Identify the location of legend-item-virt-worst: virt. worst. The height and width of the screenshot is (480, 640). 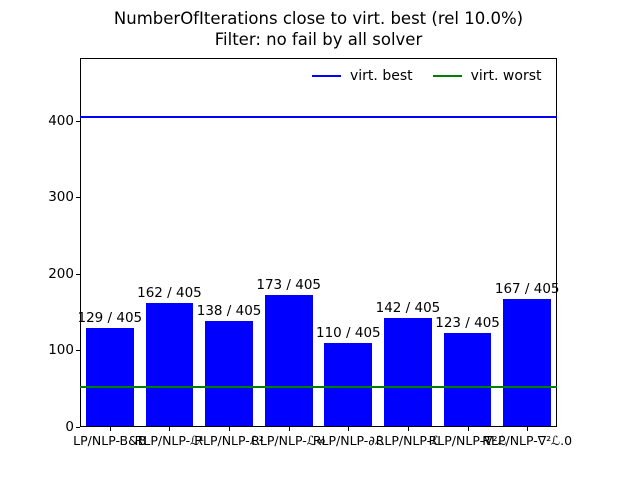
(487, 76).